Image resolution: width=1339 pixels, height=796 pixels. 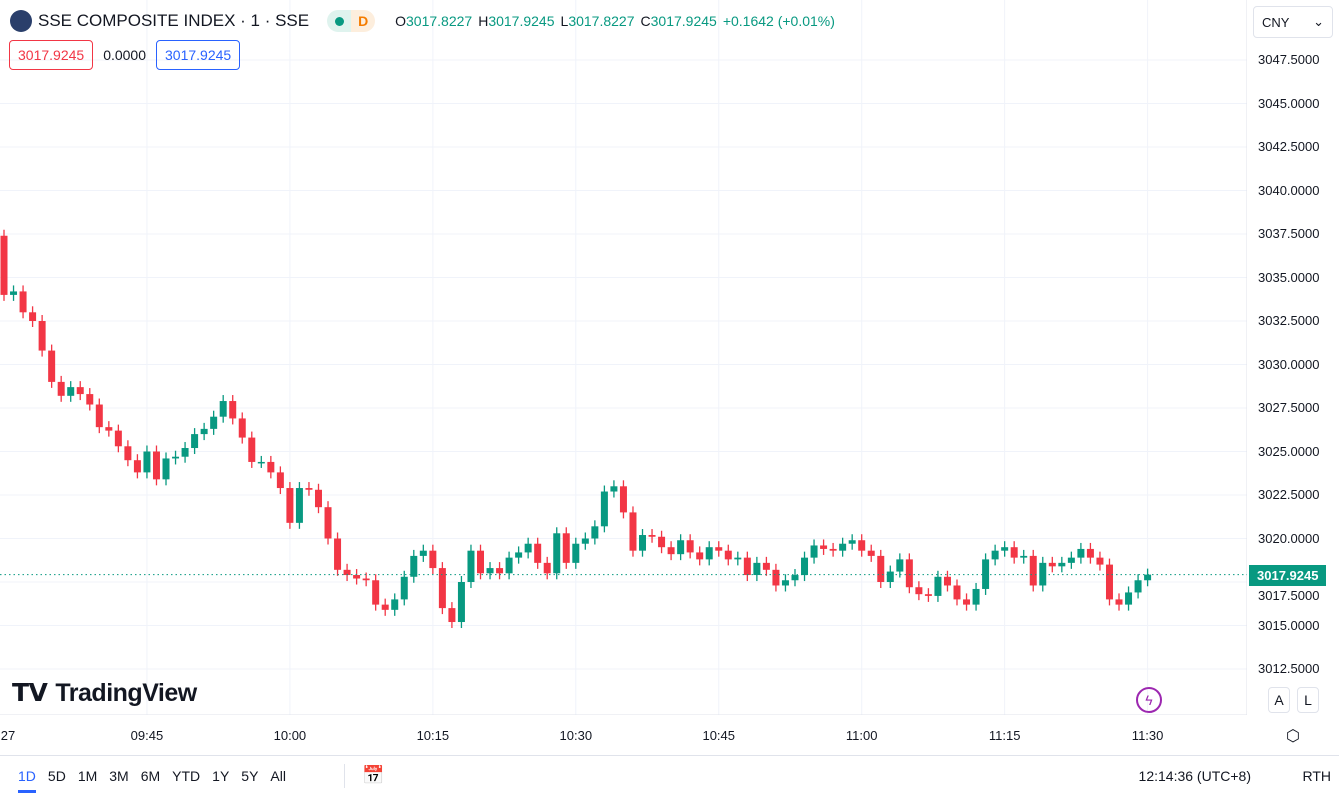 I want to click on range-1d: 1D, so click(x=27, y=780).